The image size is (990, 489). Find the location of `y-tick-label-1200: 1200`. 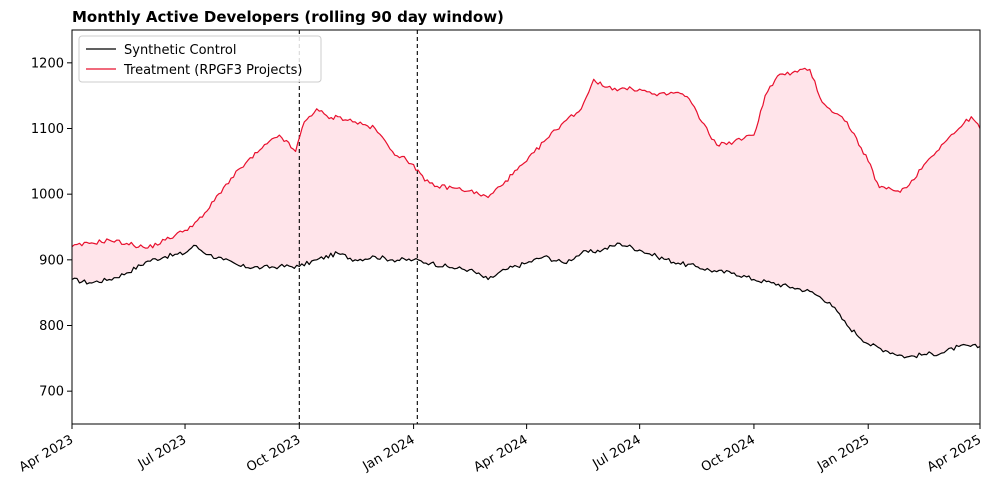

y-tick-label-1200: 1200 is located at coordinates (47, 63).